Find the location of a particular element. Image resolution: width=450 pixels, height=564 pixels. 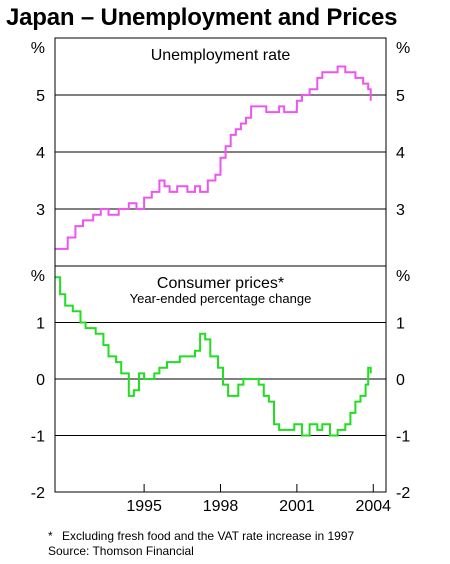

x-tick-label: 1995 is located at coordinates (144, 506).